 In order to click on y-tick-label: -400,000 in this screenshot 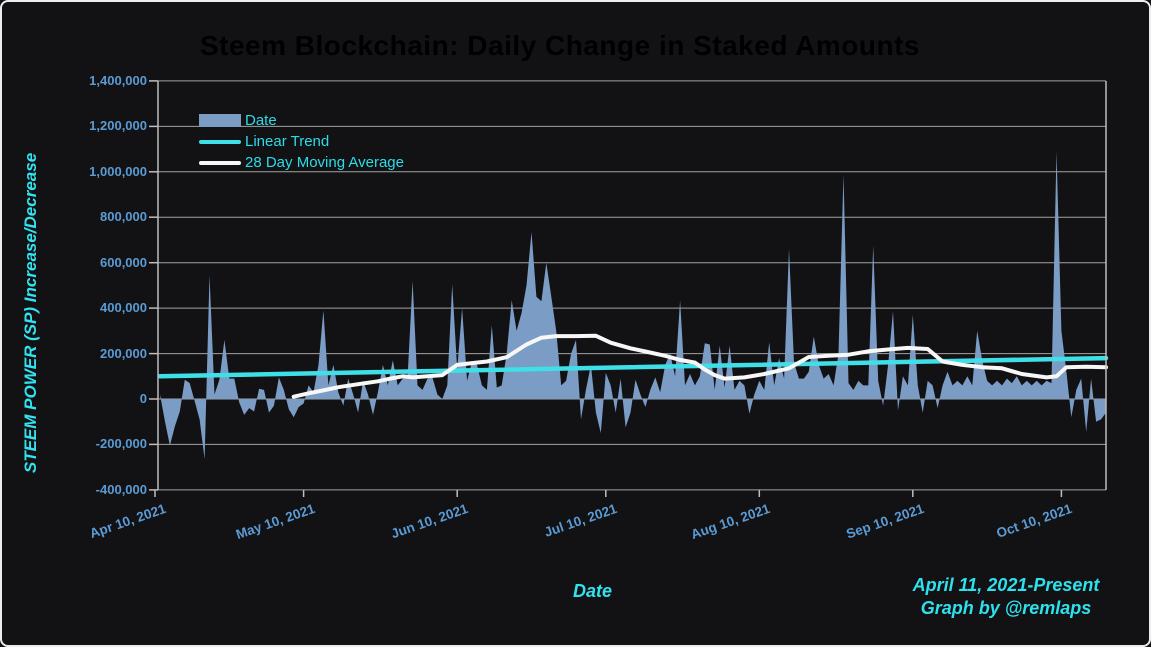, I will do `click(121, 489)`.